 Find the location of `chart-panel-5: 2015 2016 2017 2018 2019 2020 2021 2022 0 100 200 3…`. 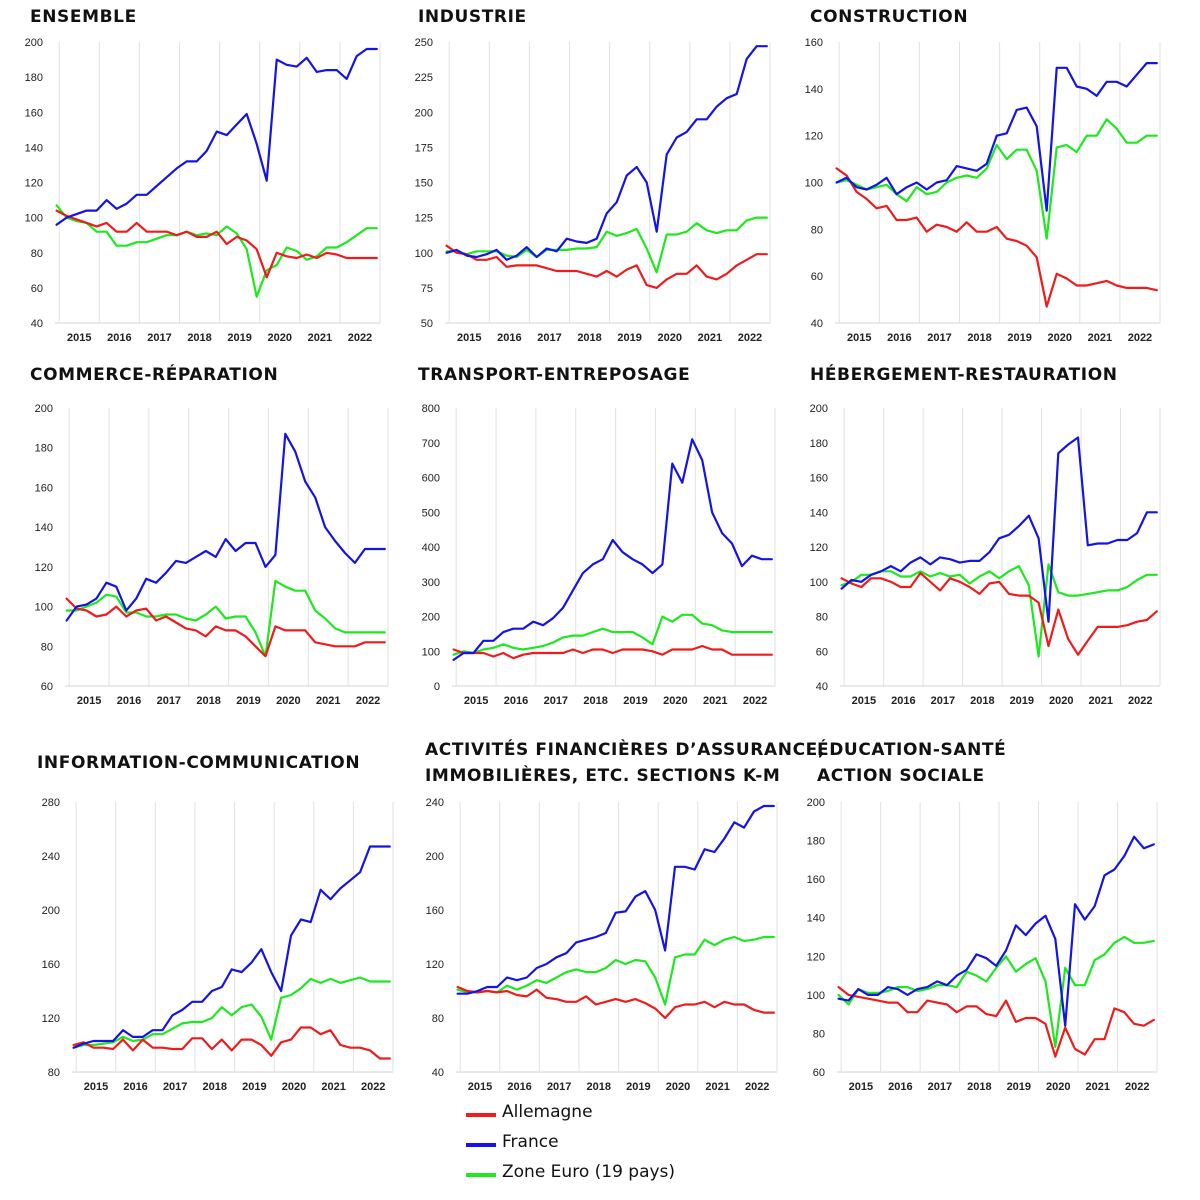

chart-panel-5: 2015 2016 2017 2018 2019 2020 2021 2022 0 100 200 3… is located at coordinates (599, 555).